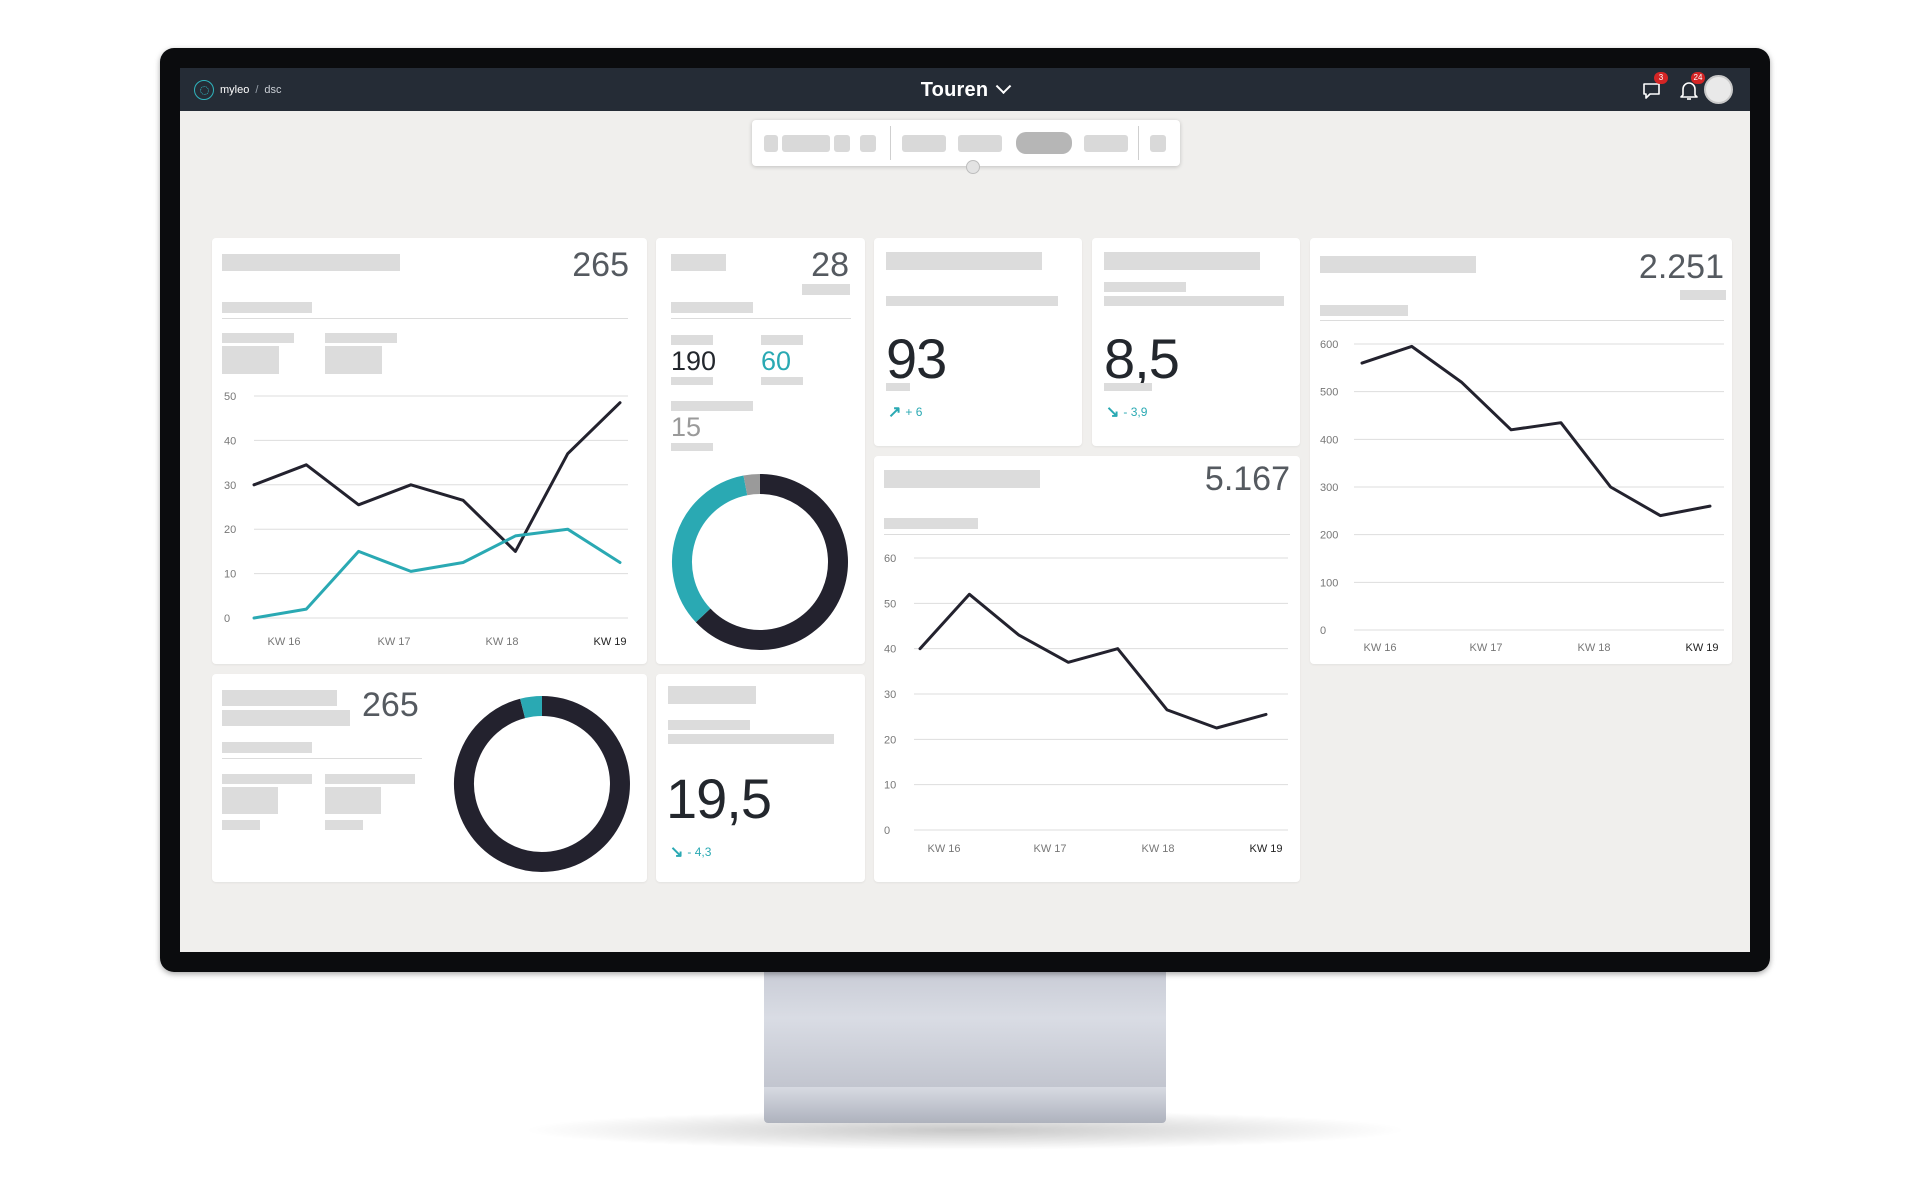 This screenshot has width=1920, height=1200. What do you see at coordinates (1661, 78) in the screenshot?
I see `messages-badge: 3` at bounding box center [1661, 78].